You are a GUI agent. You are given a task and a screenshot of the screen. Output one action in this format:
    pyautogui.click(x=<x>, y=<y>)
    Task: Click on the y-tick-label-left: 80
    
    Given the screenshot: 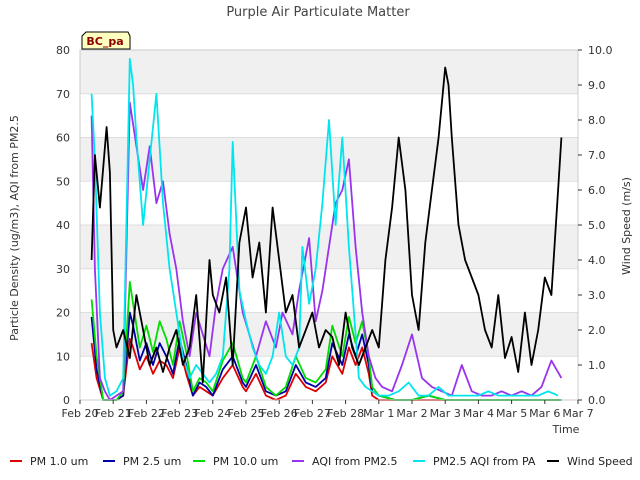 What is the action you would take?
    pyautogui.click(x=63, y=50)
    